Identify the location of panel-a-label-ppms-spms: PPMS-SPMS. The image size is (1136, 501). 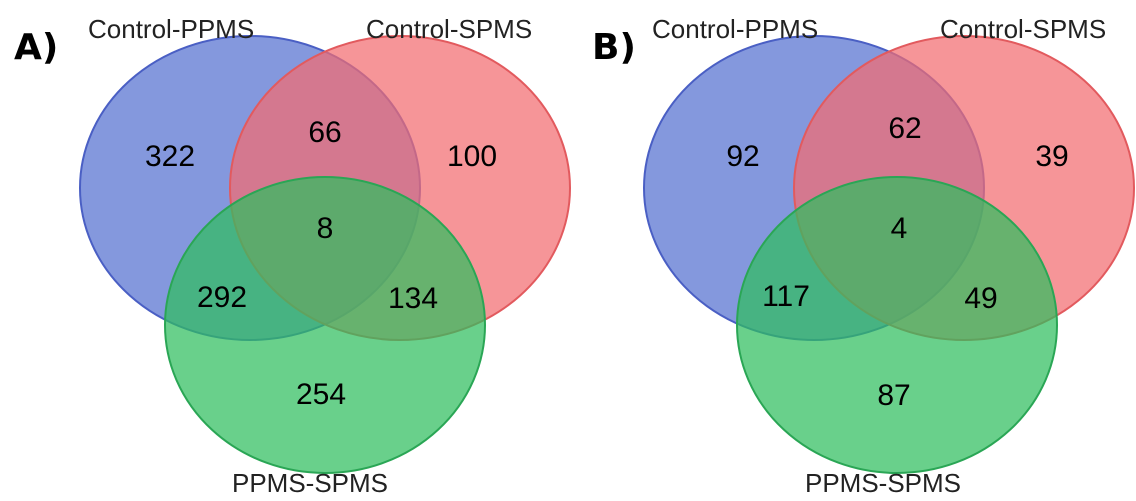
(310, 483).